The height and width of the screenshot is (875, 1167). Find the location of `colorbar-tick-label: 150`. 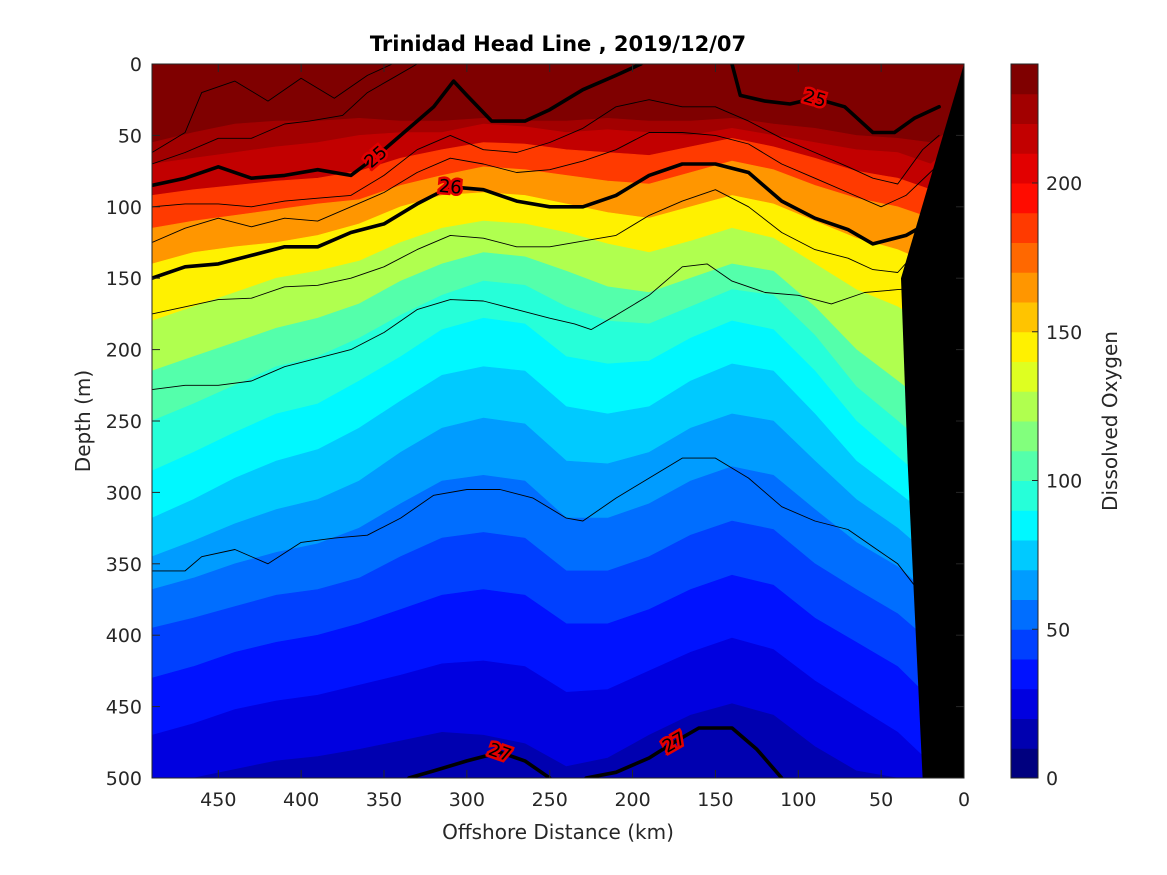

colorbar-tick-label: 150 is located at coordinates (1064, 333).